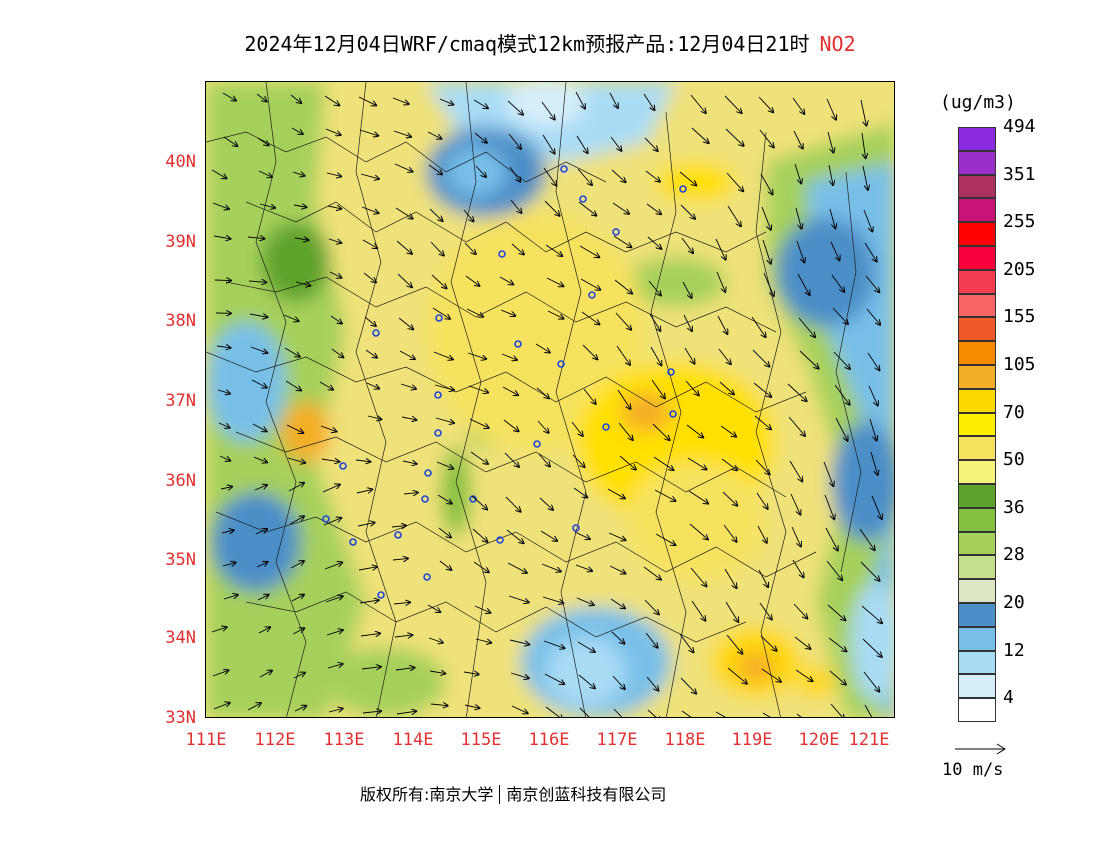  Describe the element at coordinates (1014, 412) in the screenshot. I see `colorbar-label: 70` at that location.